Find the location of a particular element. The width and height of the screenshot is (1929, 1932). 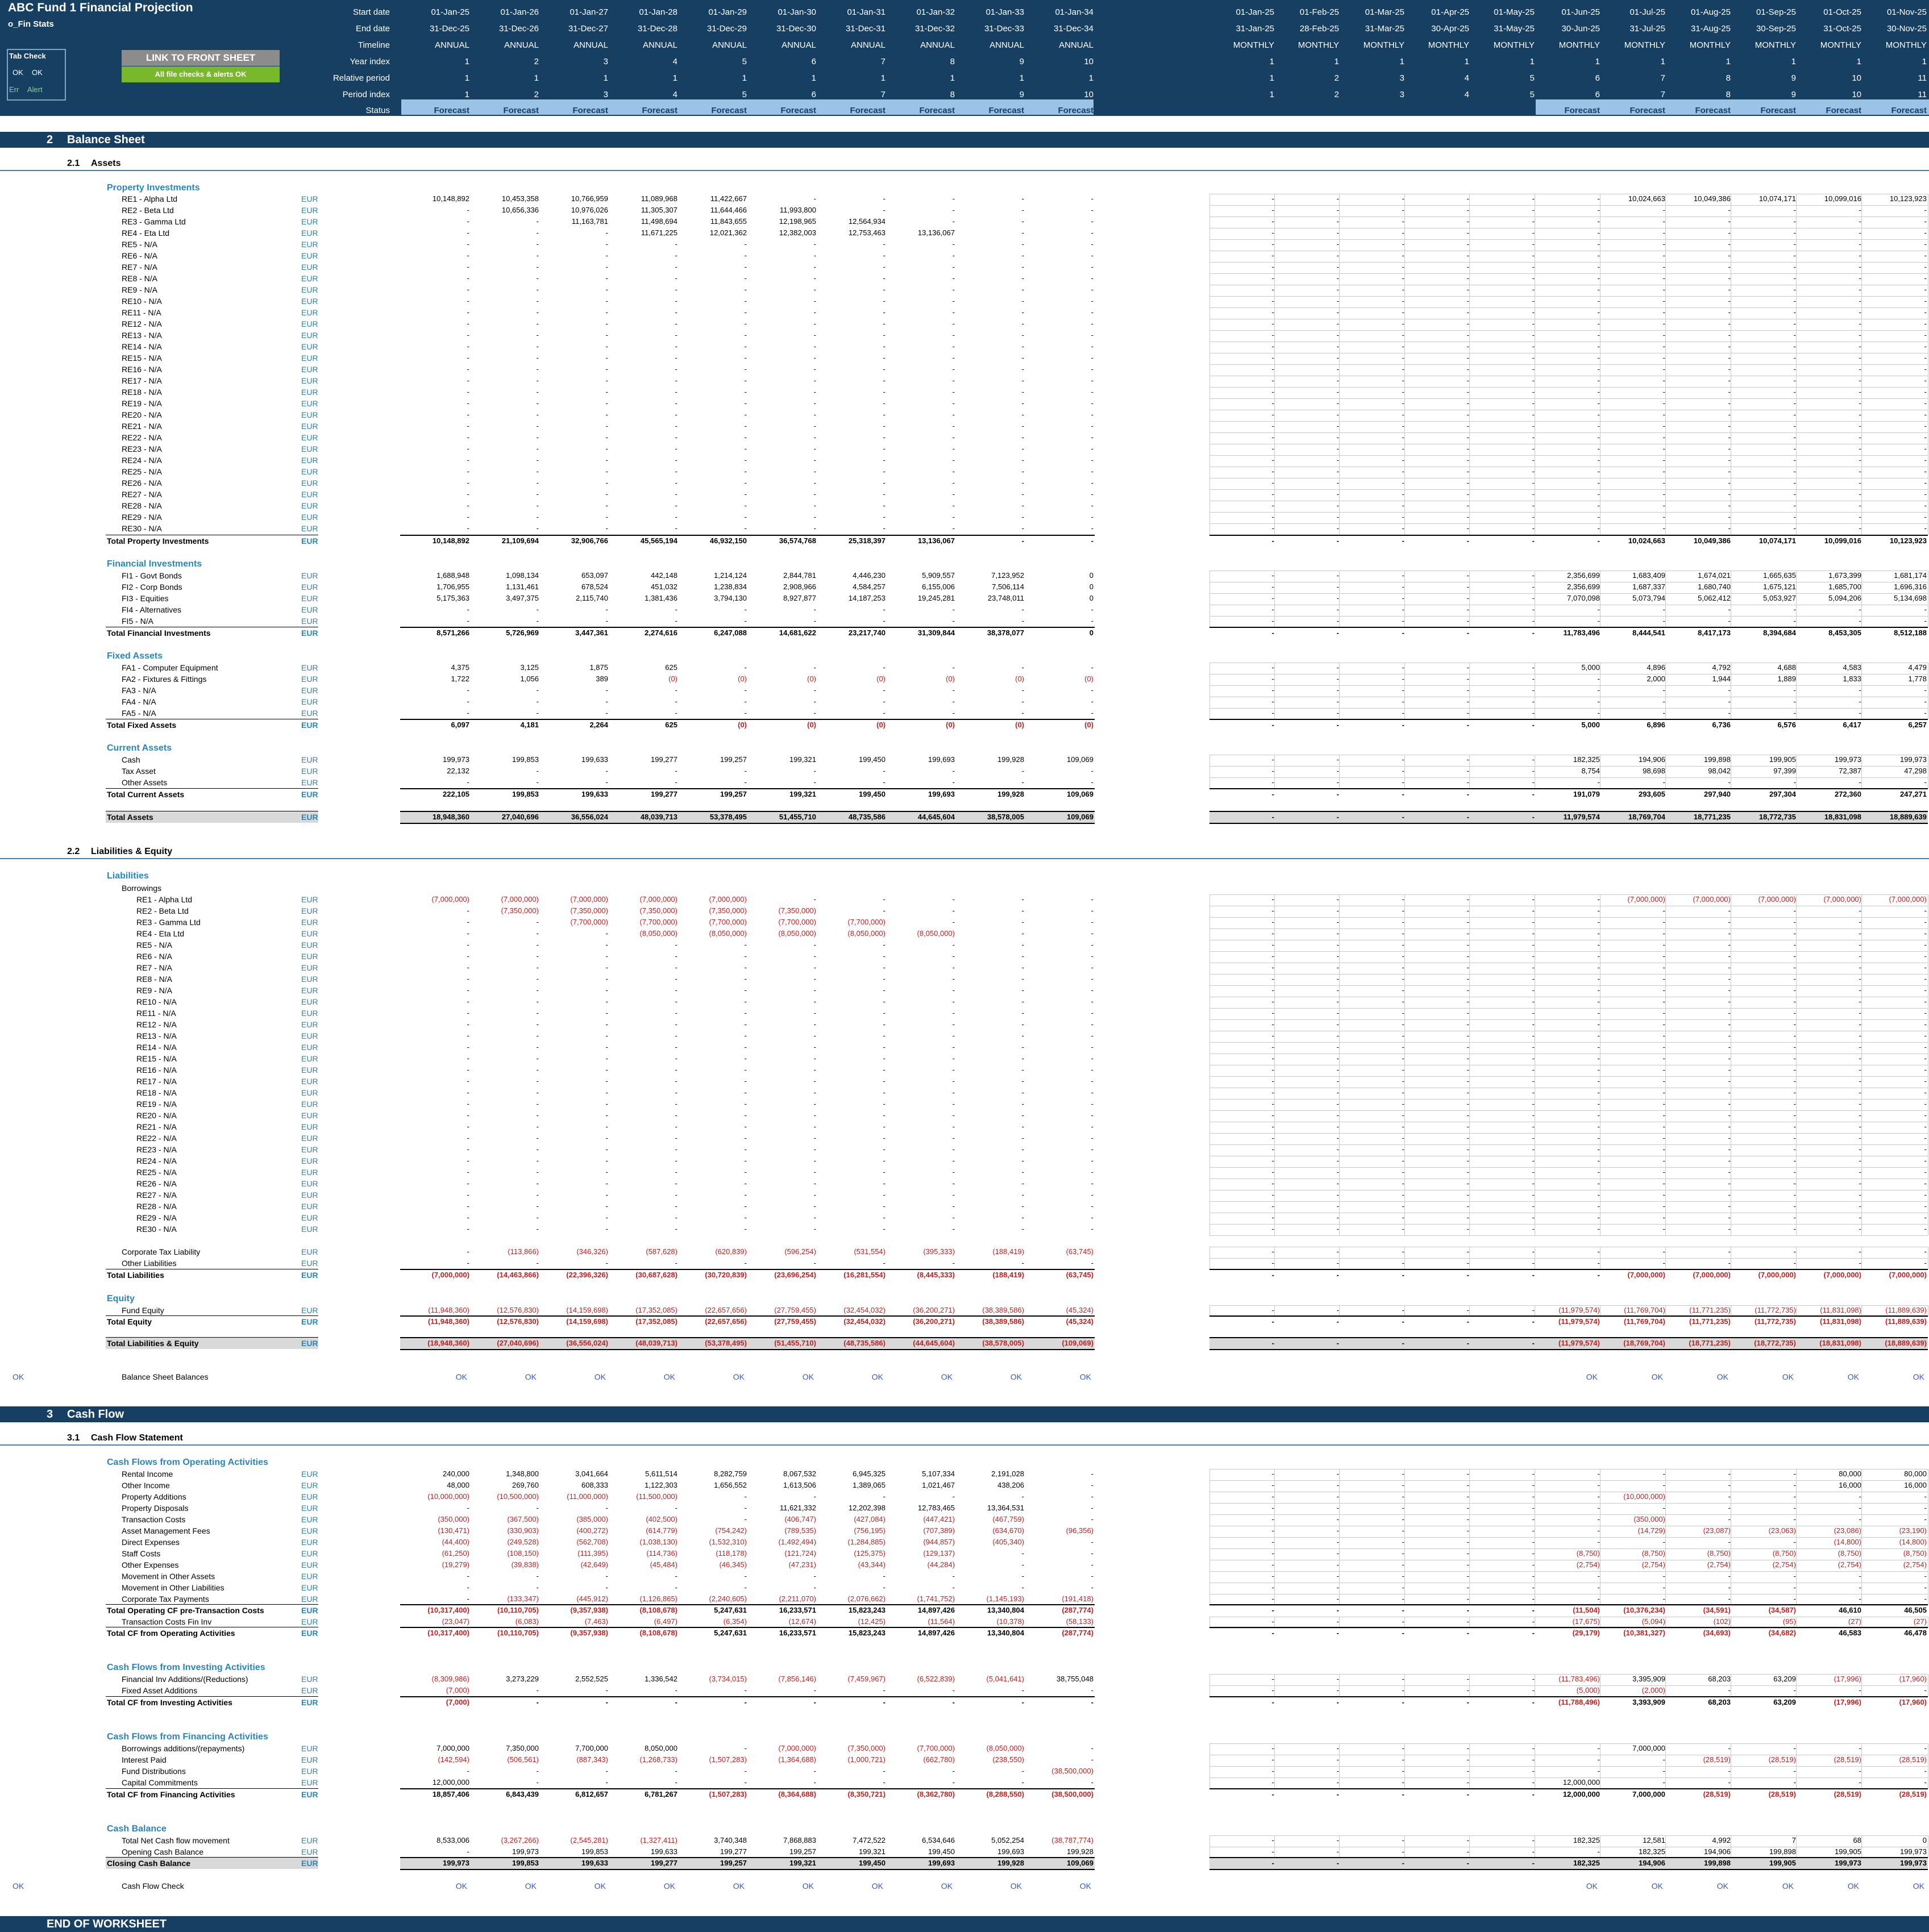

monthly-status-cell: Forecast is located at coordinates (1713, 110).